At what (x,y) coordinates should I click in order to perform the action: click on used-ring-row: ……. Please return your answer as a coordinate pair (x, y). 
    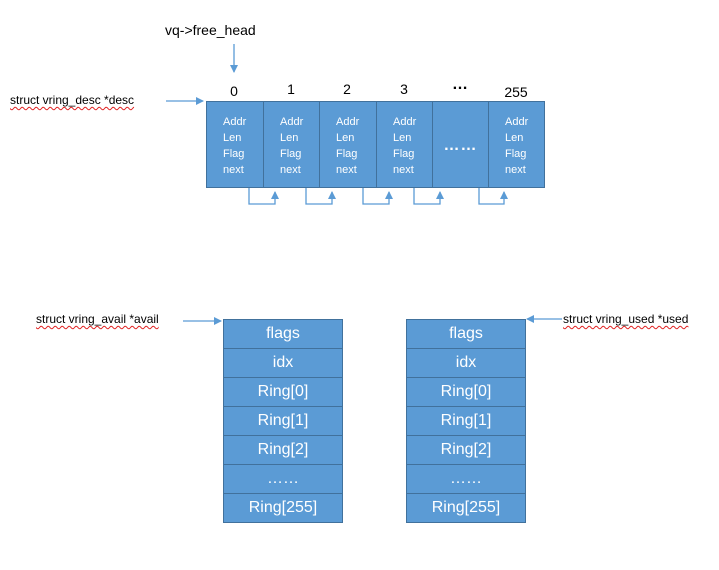
    Looking at the image, I should click on (466, 479).